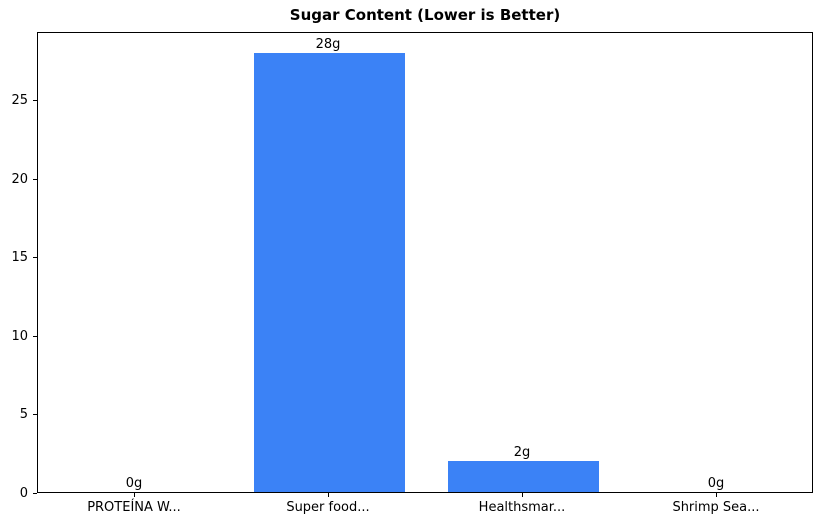 This screenshot has width=822, height=528. I want to click on y-axis-tick-label: 0, so click(23, 493).